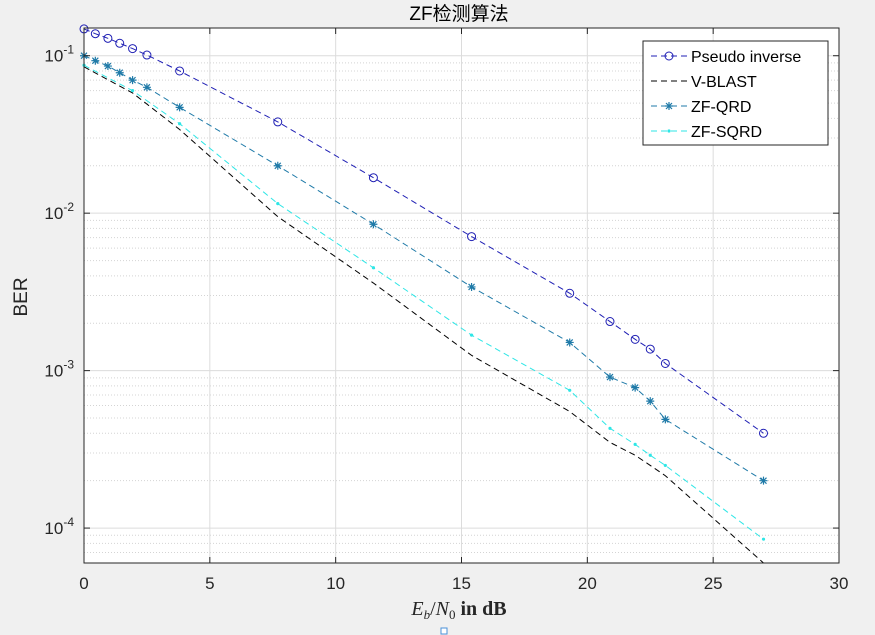  Describe the element at coordinates (721, 107) in the screenshot. I see `legend-label: ZF-QRD` at that location.